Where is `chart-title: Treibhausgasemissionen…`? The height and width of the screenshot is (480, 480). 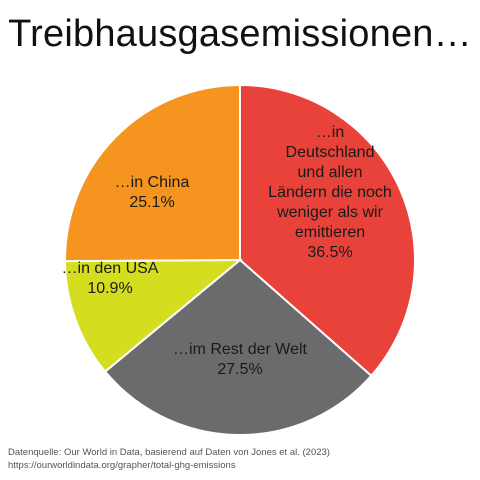 chart-title: Treibhausgasemissionen… is located at coordinates (240, 34).